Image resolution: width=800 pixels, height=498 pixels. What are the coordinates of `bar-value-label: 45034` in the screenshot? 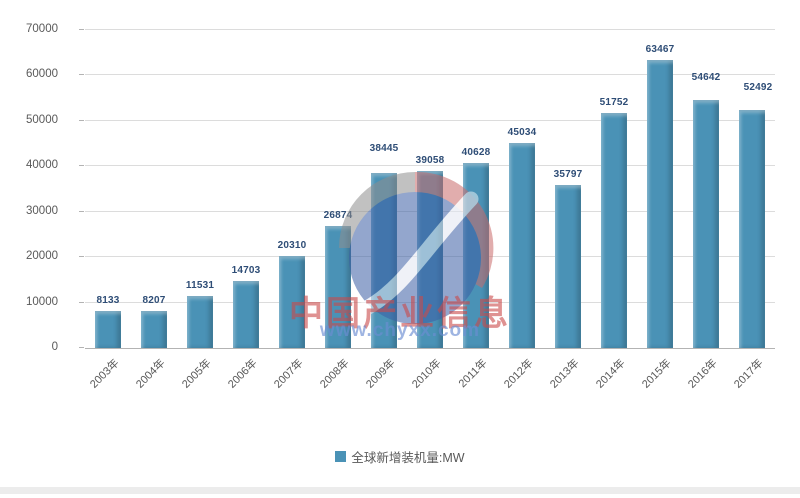 It's located at (522, 133).